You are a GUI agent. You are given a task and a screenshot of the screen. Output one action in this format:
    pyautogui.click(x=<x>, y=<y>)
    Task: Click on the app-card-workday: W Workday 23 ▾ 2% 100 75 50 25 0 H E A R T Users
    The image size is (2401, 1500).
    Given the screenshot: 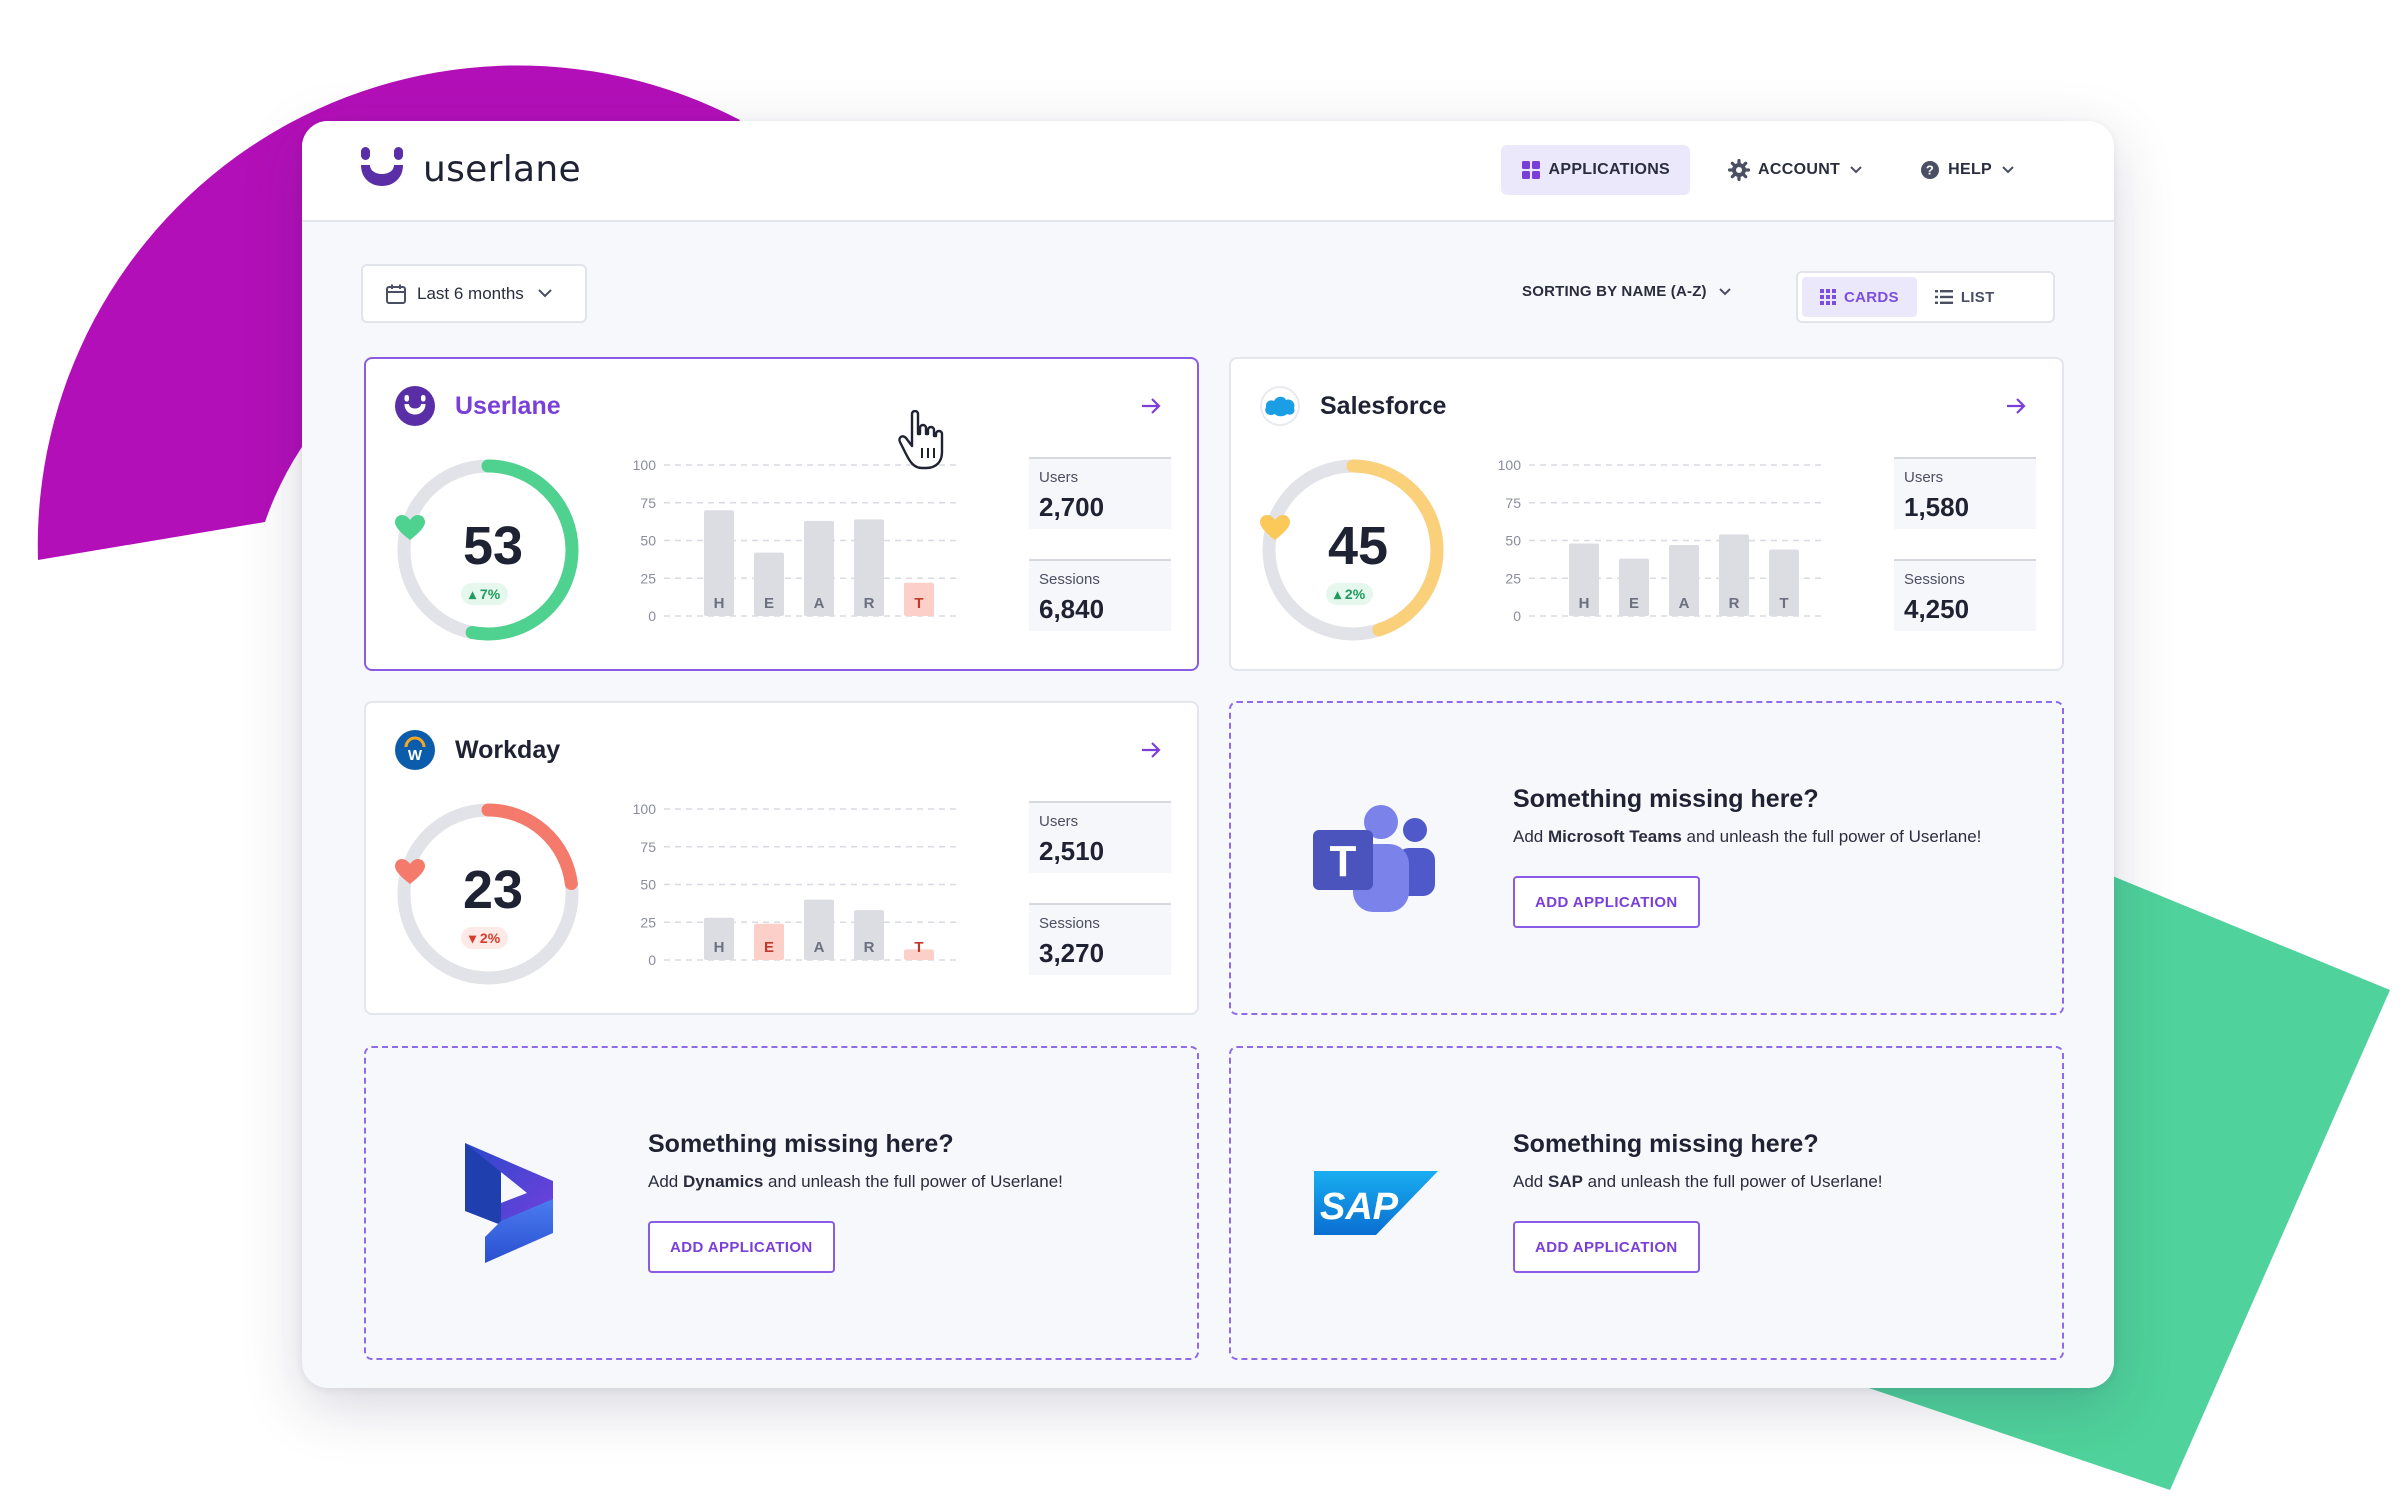 What is the action you would take?
    pyautogui.click(x=781, y=858)
    